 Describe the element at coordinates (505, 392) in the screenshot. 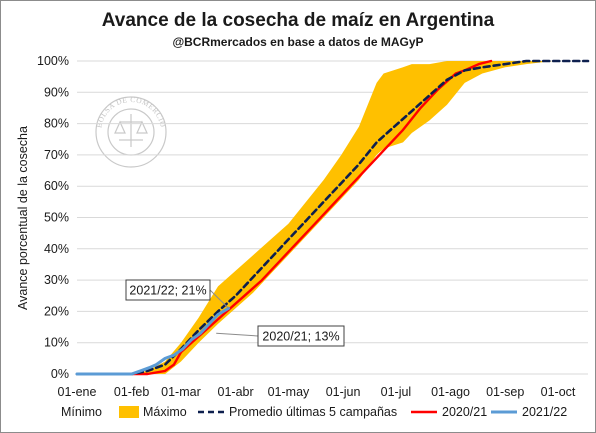

I see `x-tick-label: 01-sep` at that location.